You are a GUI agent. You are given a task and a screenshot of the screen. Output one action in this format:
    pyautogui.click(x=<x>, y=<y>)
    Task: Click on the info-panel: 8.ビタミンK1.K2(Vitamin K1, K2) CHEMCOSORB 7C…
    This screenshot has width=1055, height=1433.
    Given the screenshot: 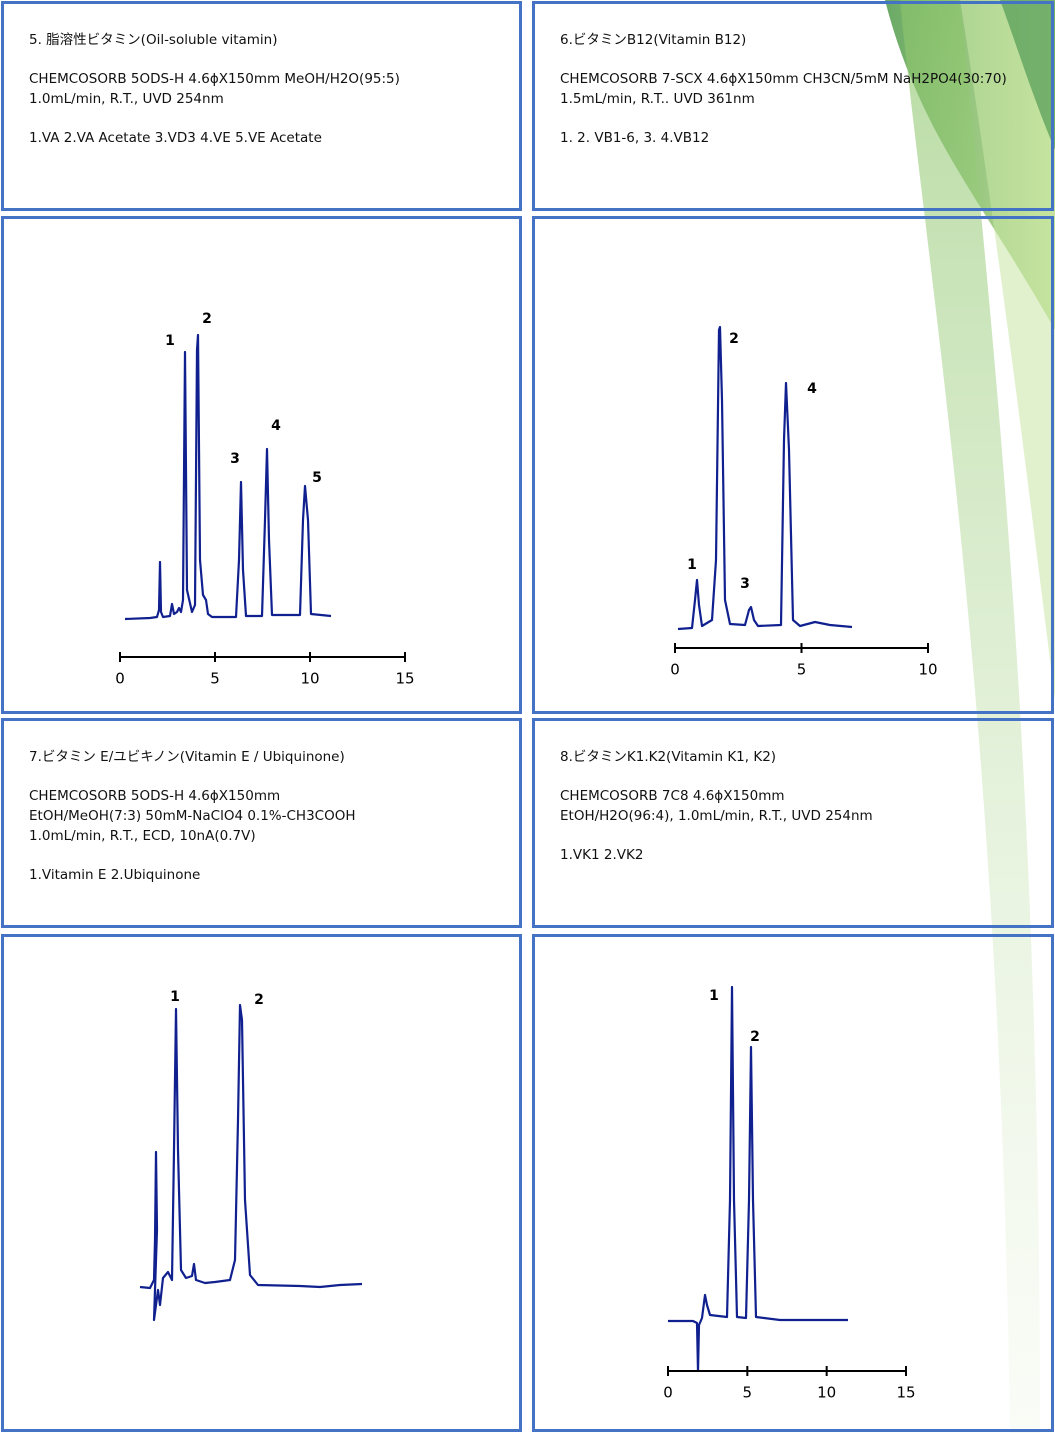 What is the action you would take?
    pyautogui.click(x=793, y=823)
    